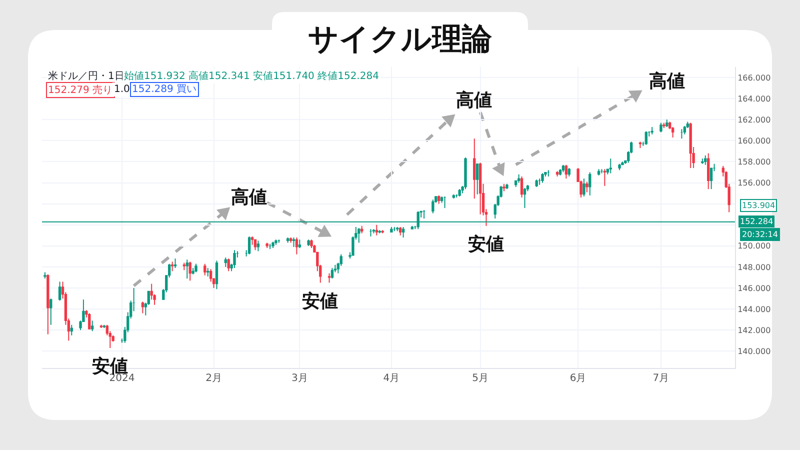  What do you see at coordinates (754, 162) in the screenshot?
I see `y-tick-label: 158.000` at bounding box center [754, 162].